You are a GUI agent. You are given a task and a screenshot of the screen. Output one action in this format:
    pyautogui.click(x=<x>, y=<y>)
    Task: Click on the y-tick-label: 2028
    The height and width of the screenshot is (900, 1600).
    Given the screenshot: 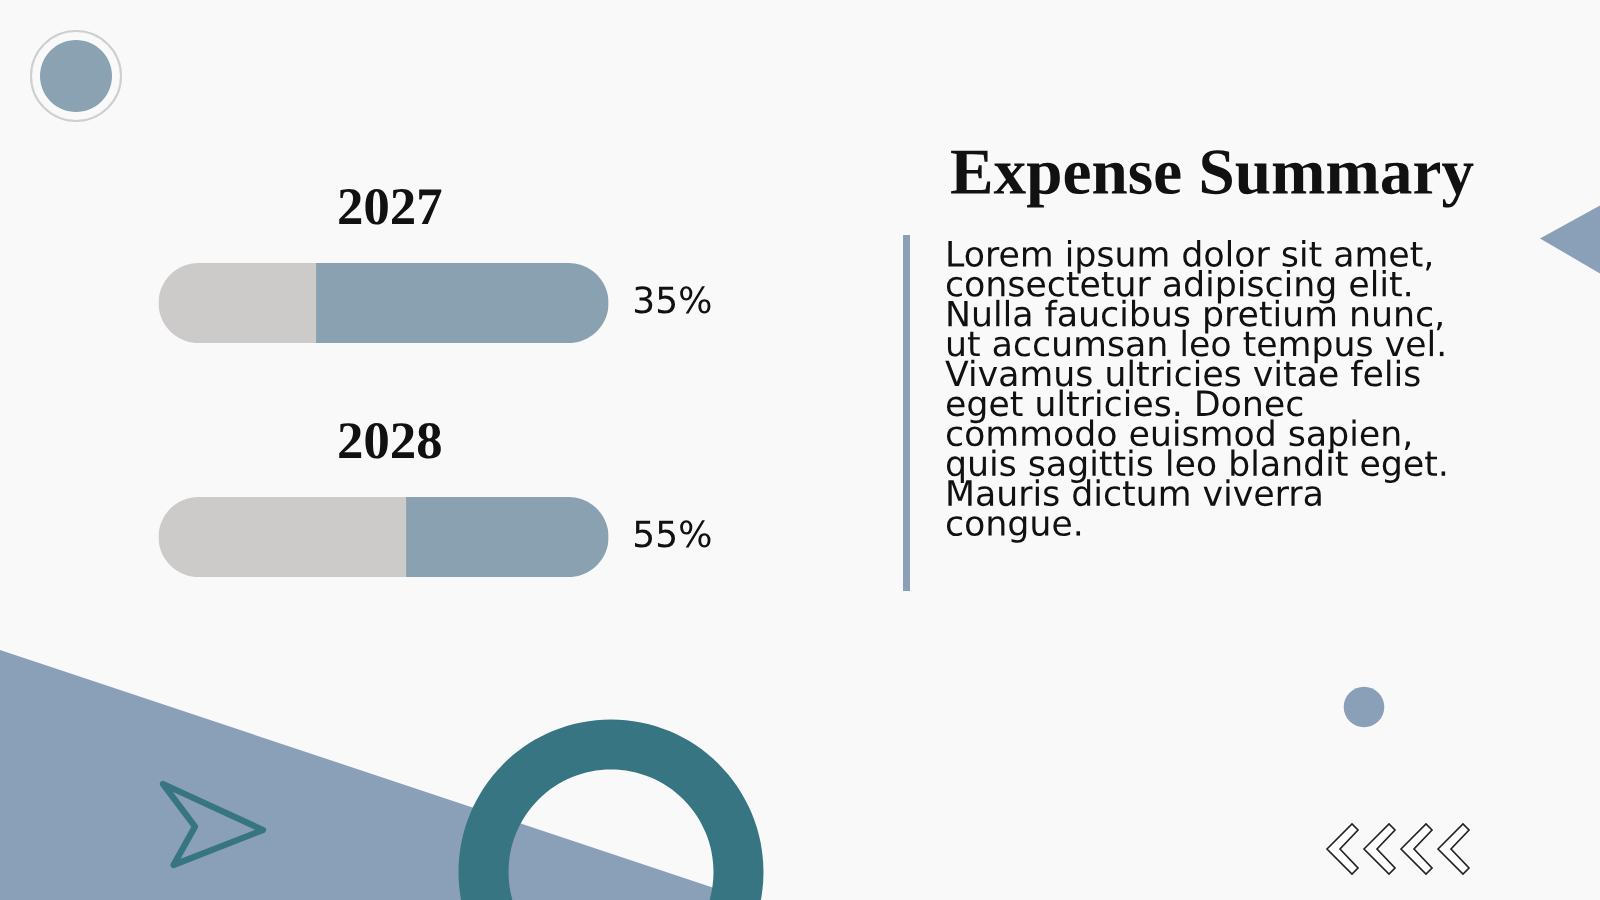 What is the action you would take?
    pyautogui.click(x=390, y=440)
    